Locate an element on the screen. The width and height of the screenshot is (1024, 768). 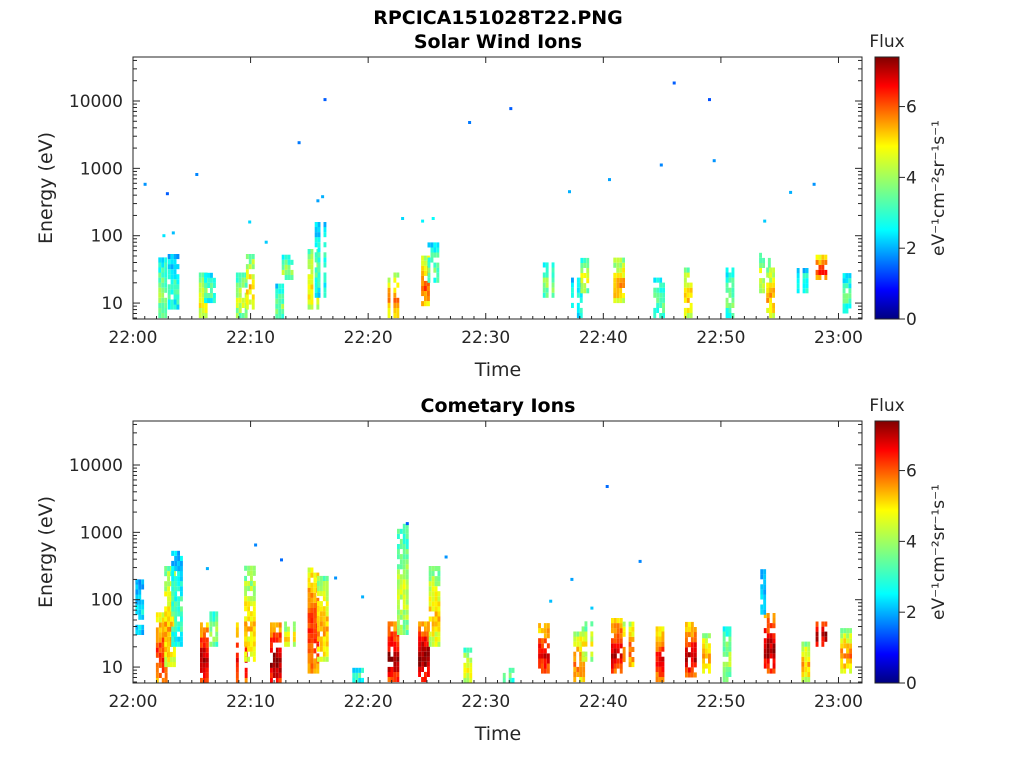
x-tick-label: 23:00 is located at coordinates (838, 702).